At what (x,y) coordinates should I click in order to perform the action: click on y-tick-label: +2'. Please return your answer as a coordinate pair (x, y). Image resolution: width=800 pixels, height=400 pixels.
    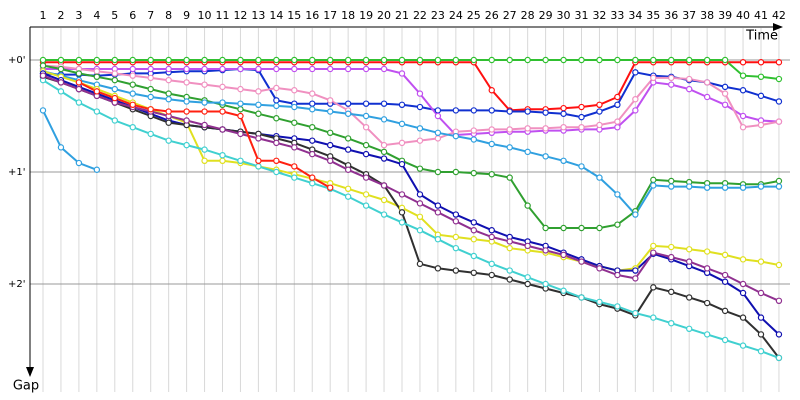
    Looking at the image, I should click on (17, 284).